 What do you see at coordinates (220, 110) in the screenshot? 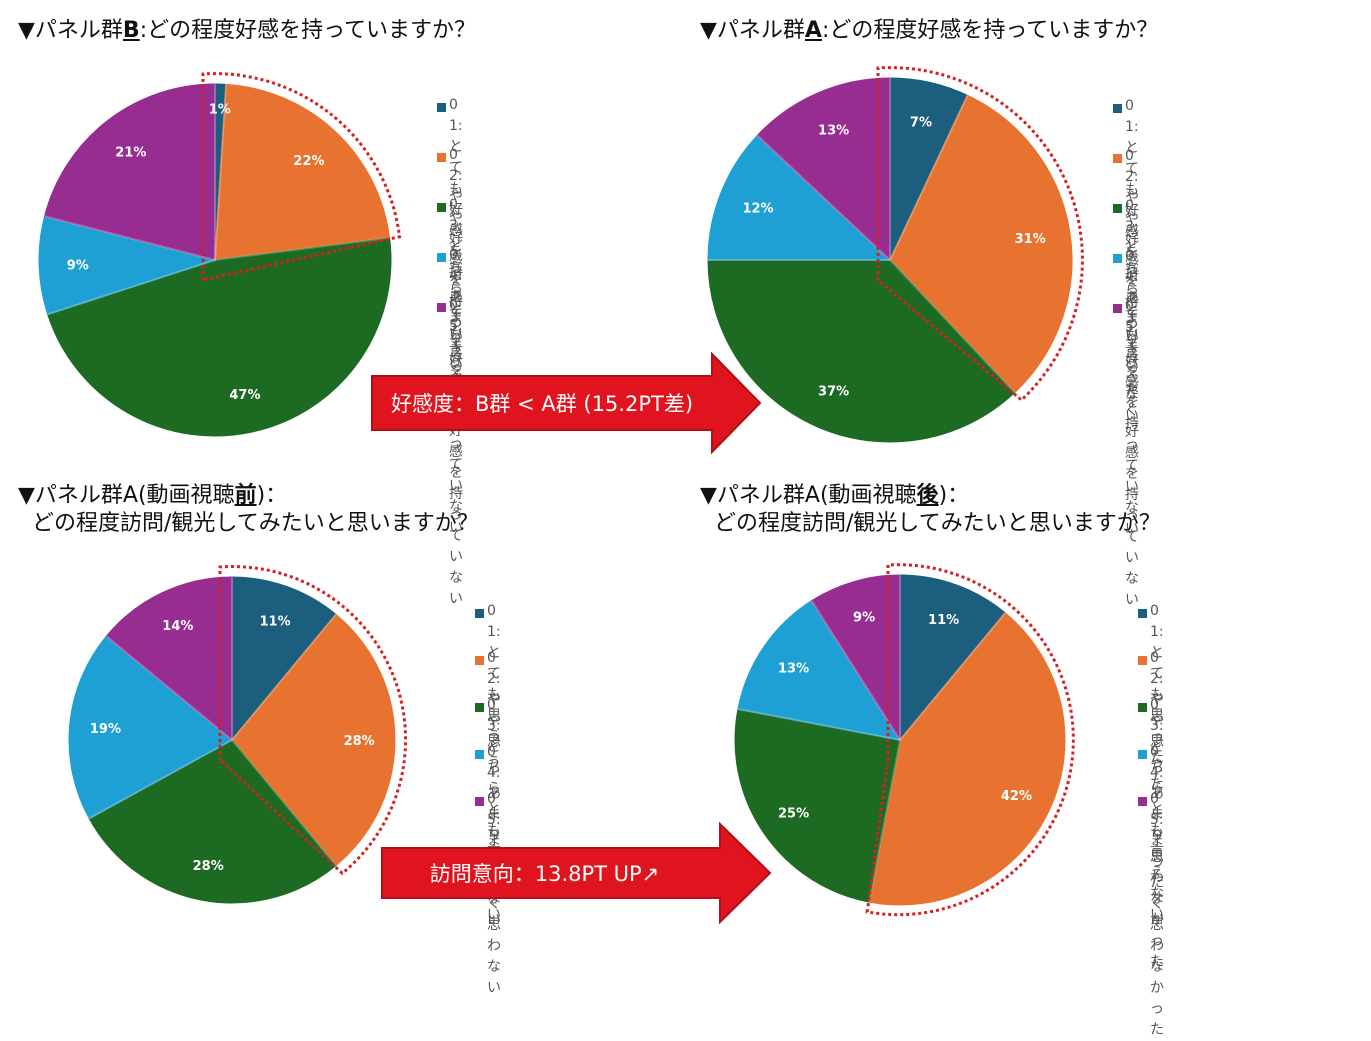
I see `data-label-1: 1%` at bounding box center [220, 110].